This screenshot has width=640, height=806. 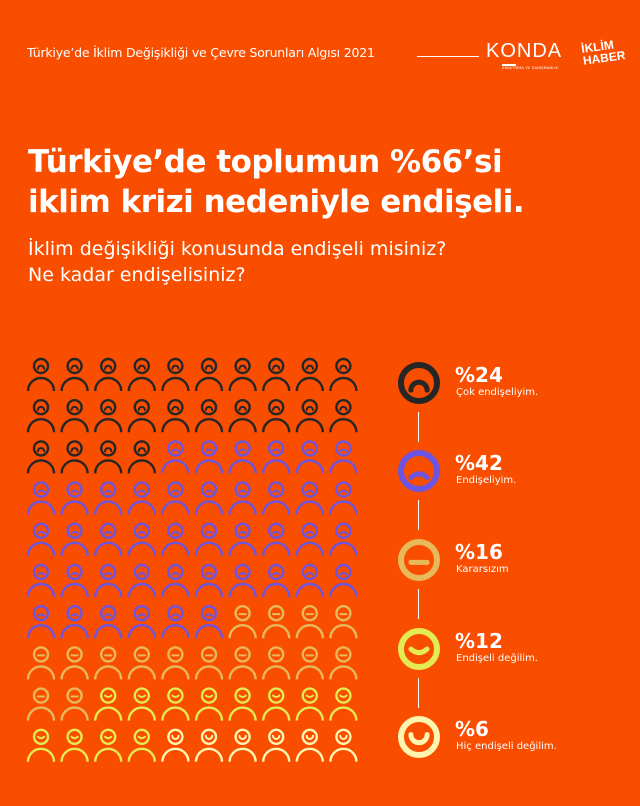 I want to click on konda-logo: KONDA, so click(x=524, y=51).